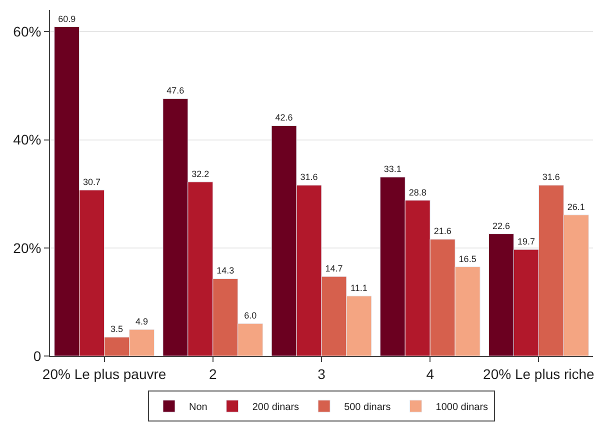 The width and height of the screenshot is (608, 432). What do you see at coordinates (359, 287) in the screenshot?
I see `data-label: 11.1` at bounding box center [359, 287].